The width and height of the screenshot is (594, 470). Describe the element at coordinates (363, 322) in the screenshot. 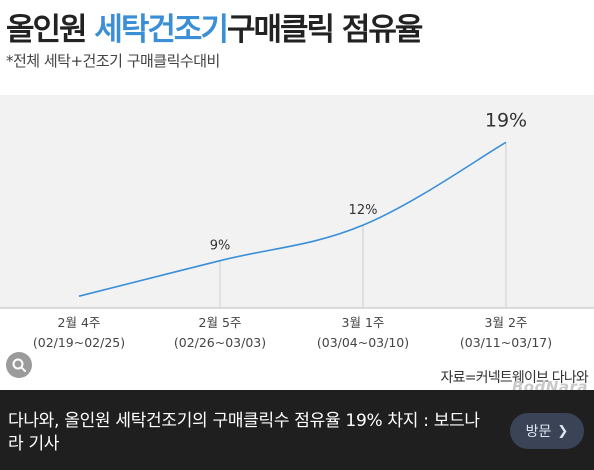

I see `x-tick-label: 3월 1주` at that location.